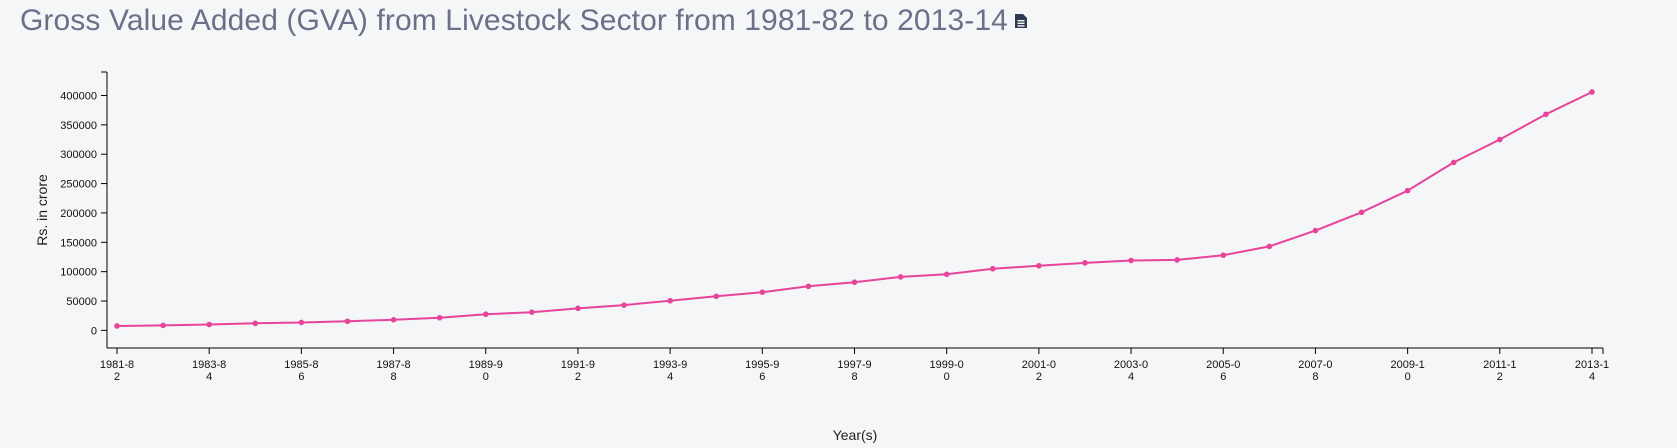 Image resolution: width=1677 pixels, height=448 pixels. What do you see at coordinates (42, 210) in the screenshot?
I see `y-axis-label: Rs. in crore` at bounding box center [42, 210].